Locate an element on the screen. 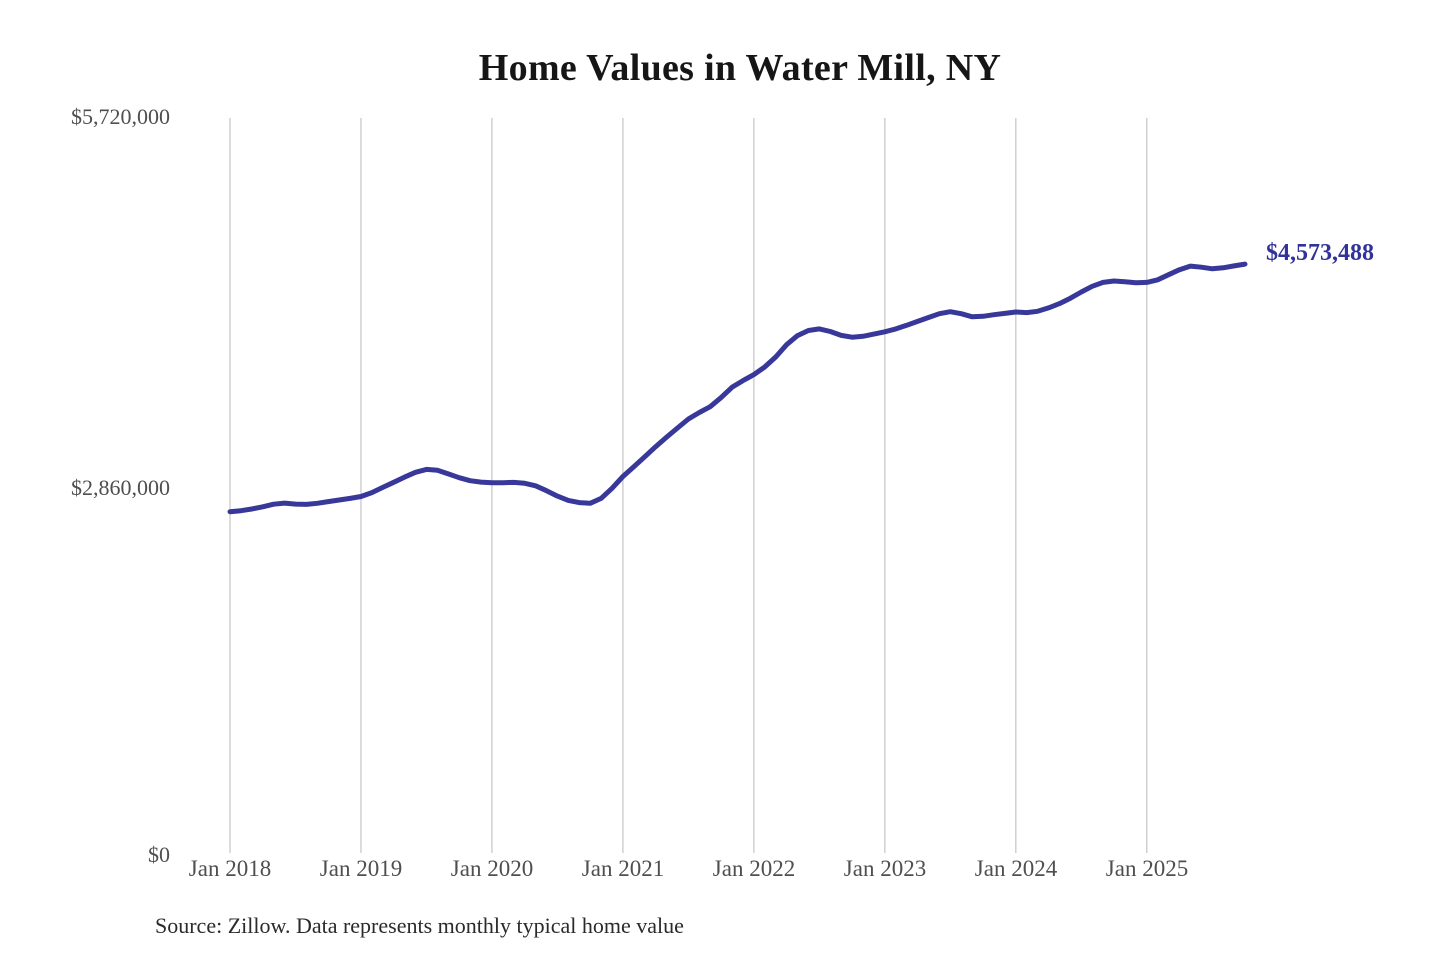 The image size is (1440, 960). y-axis-label-max: $5,720,000 is located at coordinates (120, 116).